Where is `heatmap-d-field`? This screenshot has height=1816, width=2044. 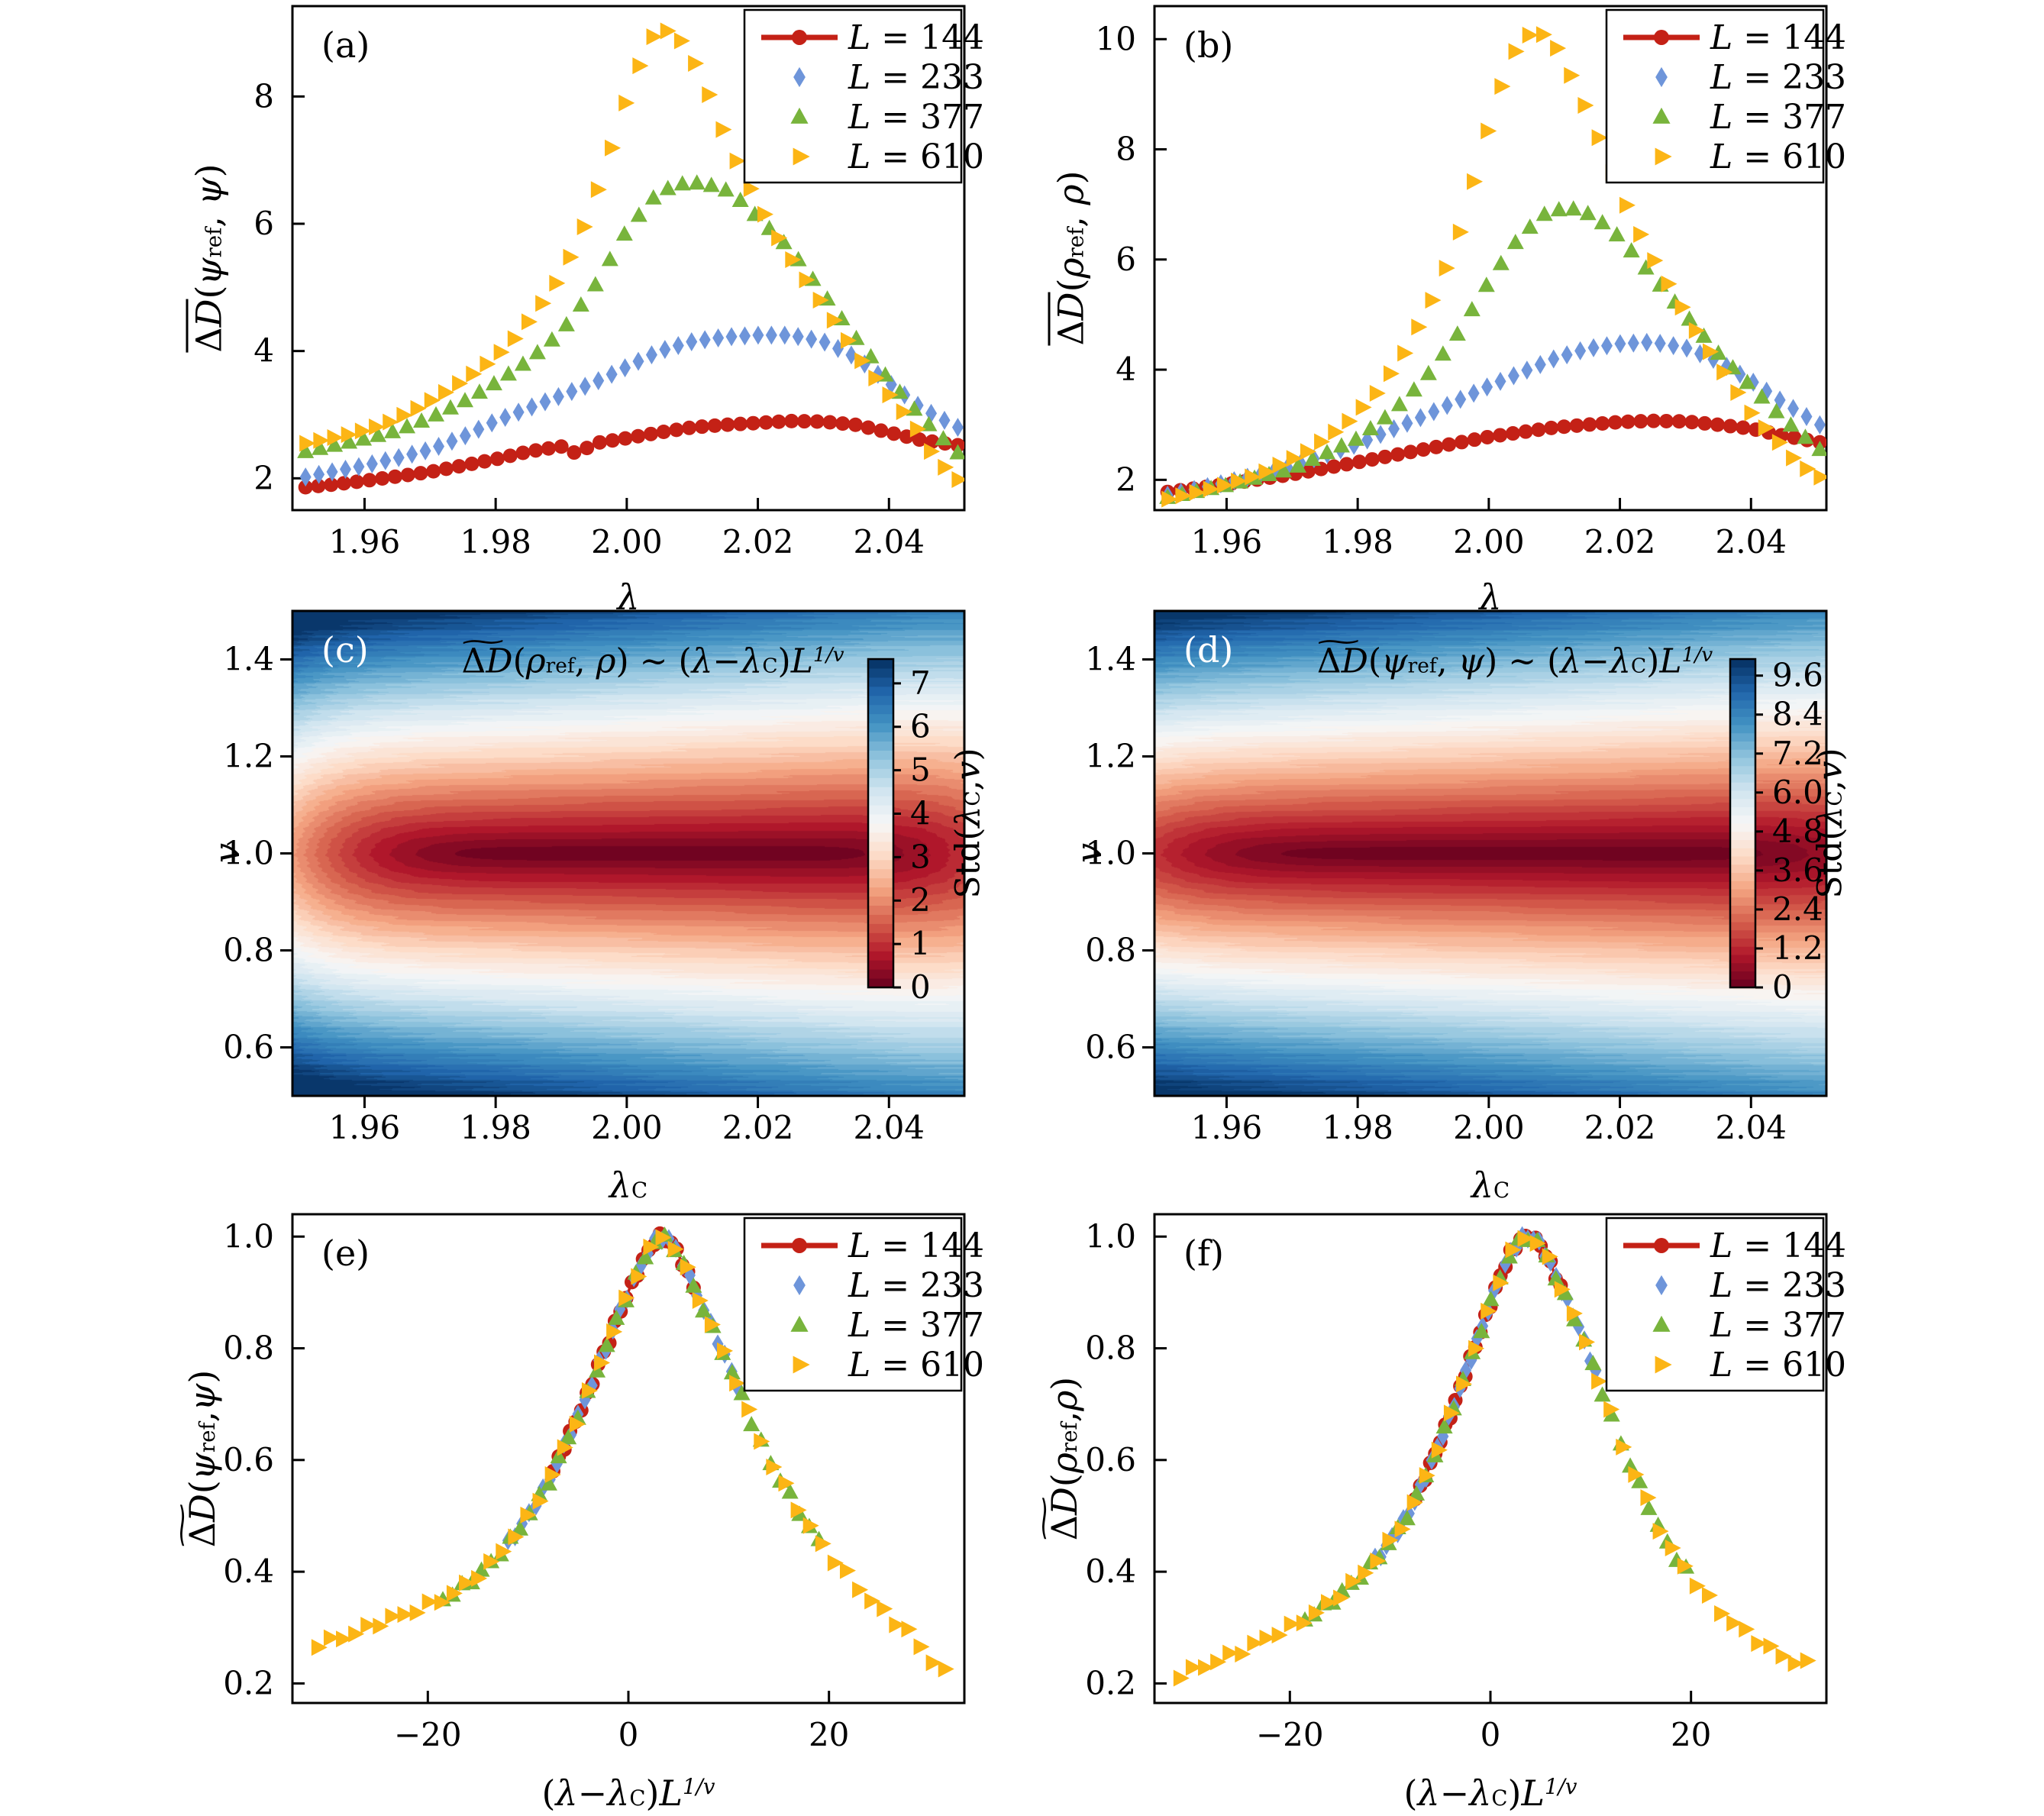
heatmap-d-field is located at coordinates (1490, 853).